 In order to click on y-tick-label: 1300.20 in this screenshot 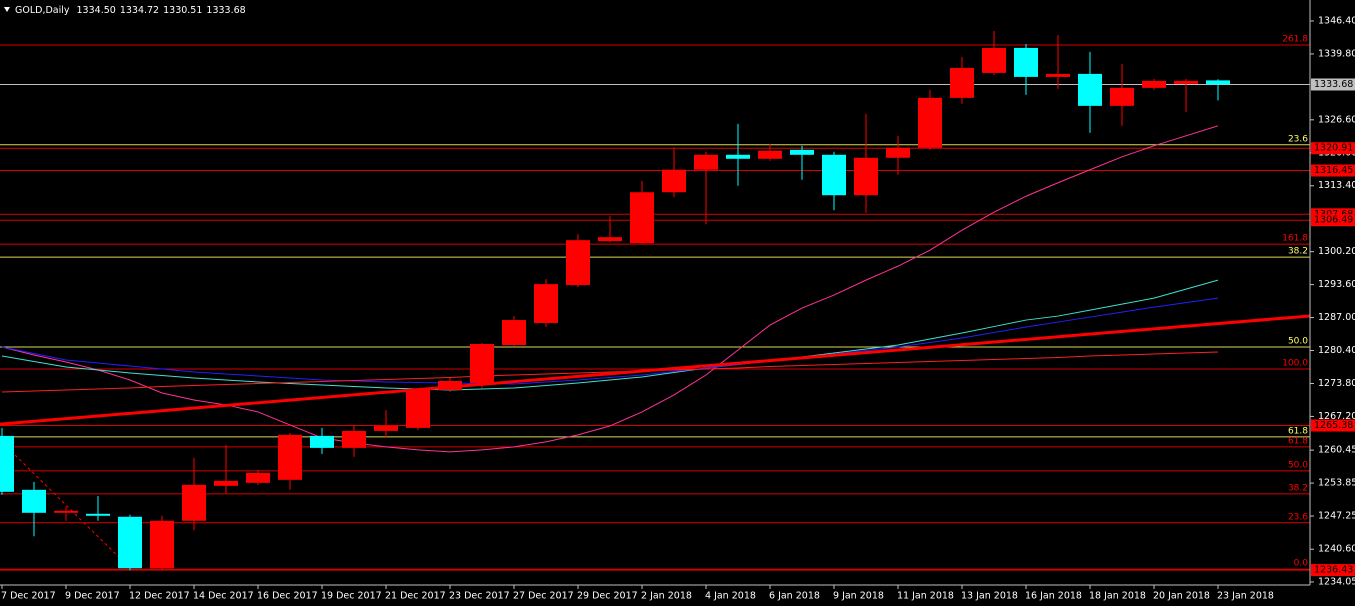, I will do `click(1336, 251)`.